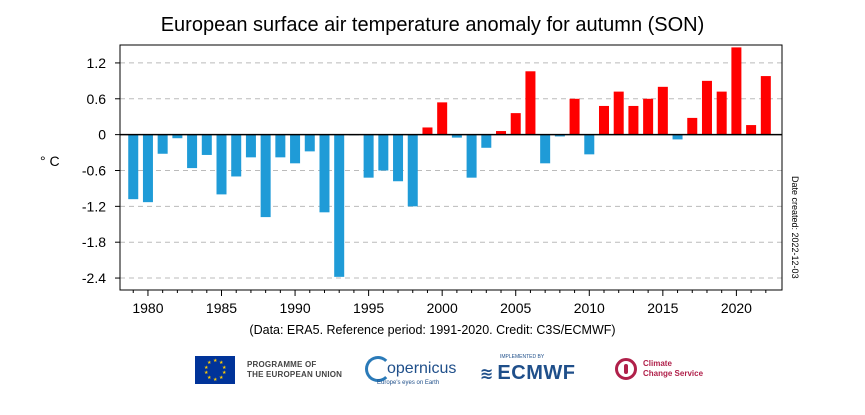 The height and width of the screenshot is (415, 865). Describe the element at coordinates (795, 227) in the screenshot. I see `date-created-note: Date created: 2022-12-03` at that location.